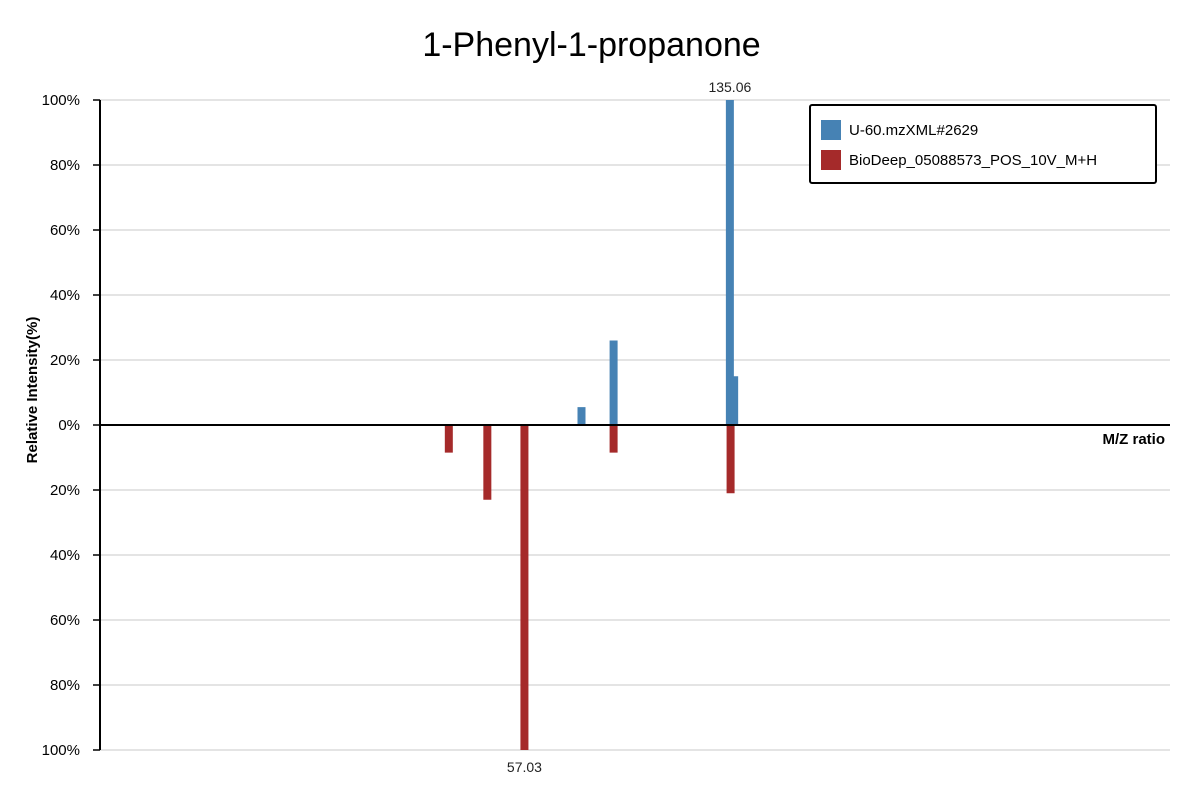  I want to click on y-ticks: 100% 80% 60% 40% 20% 0% 20% 40% 60% 80% 100%, so click(71, 425).